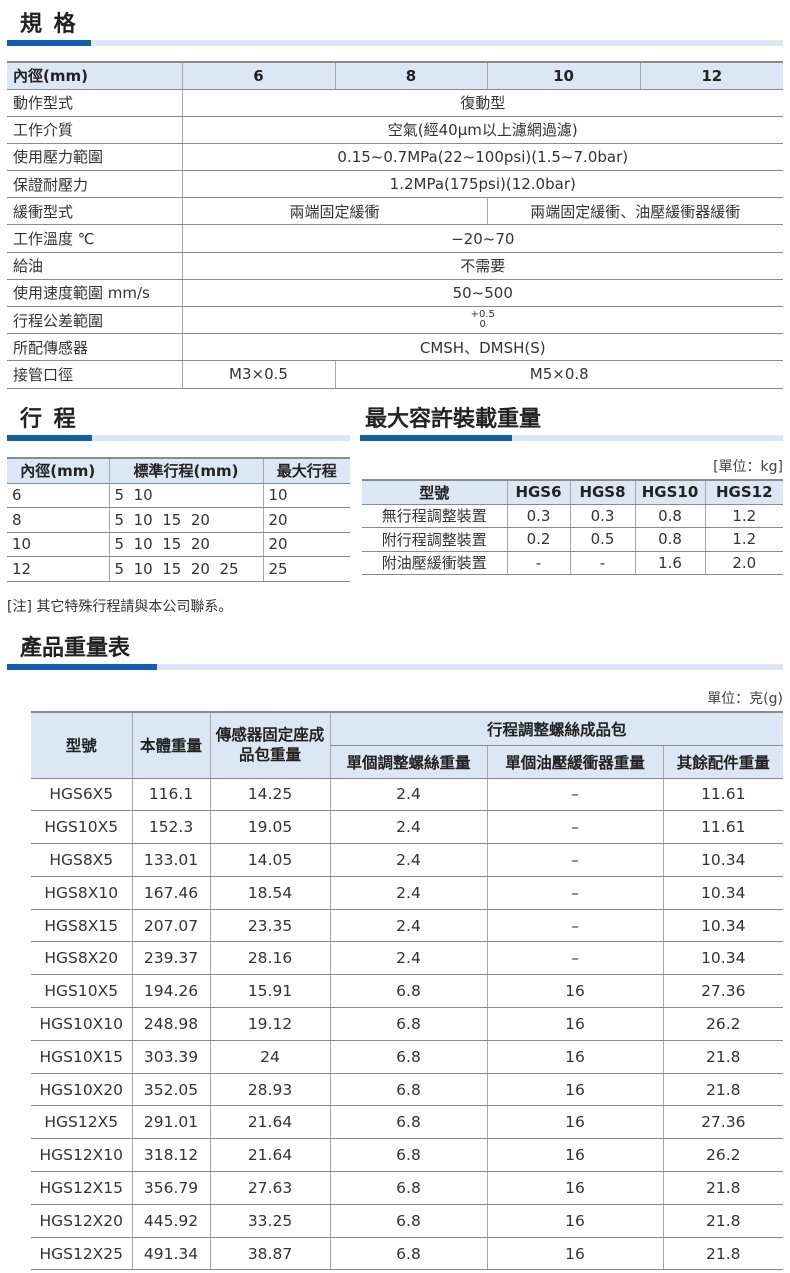 The image size is (790, 1273). Describe the element at coordinates (670, 539) in the screenshot. I see `table-cell: 0.8` at that location.